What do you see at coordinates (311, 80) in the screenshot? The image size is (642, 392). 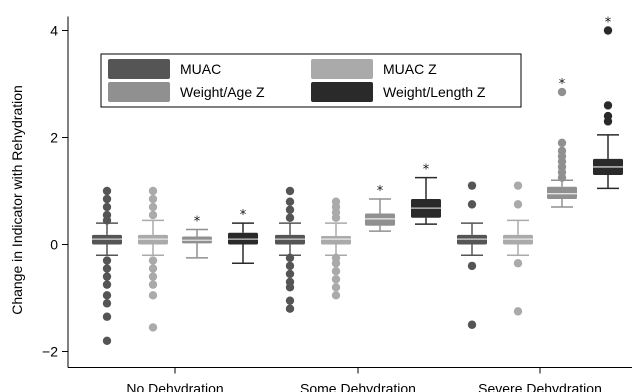 I see `legend: MUAC MUAC Z Weight/Age Z Weight/Length Z` at bounding box center [311, 80].